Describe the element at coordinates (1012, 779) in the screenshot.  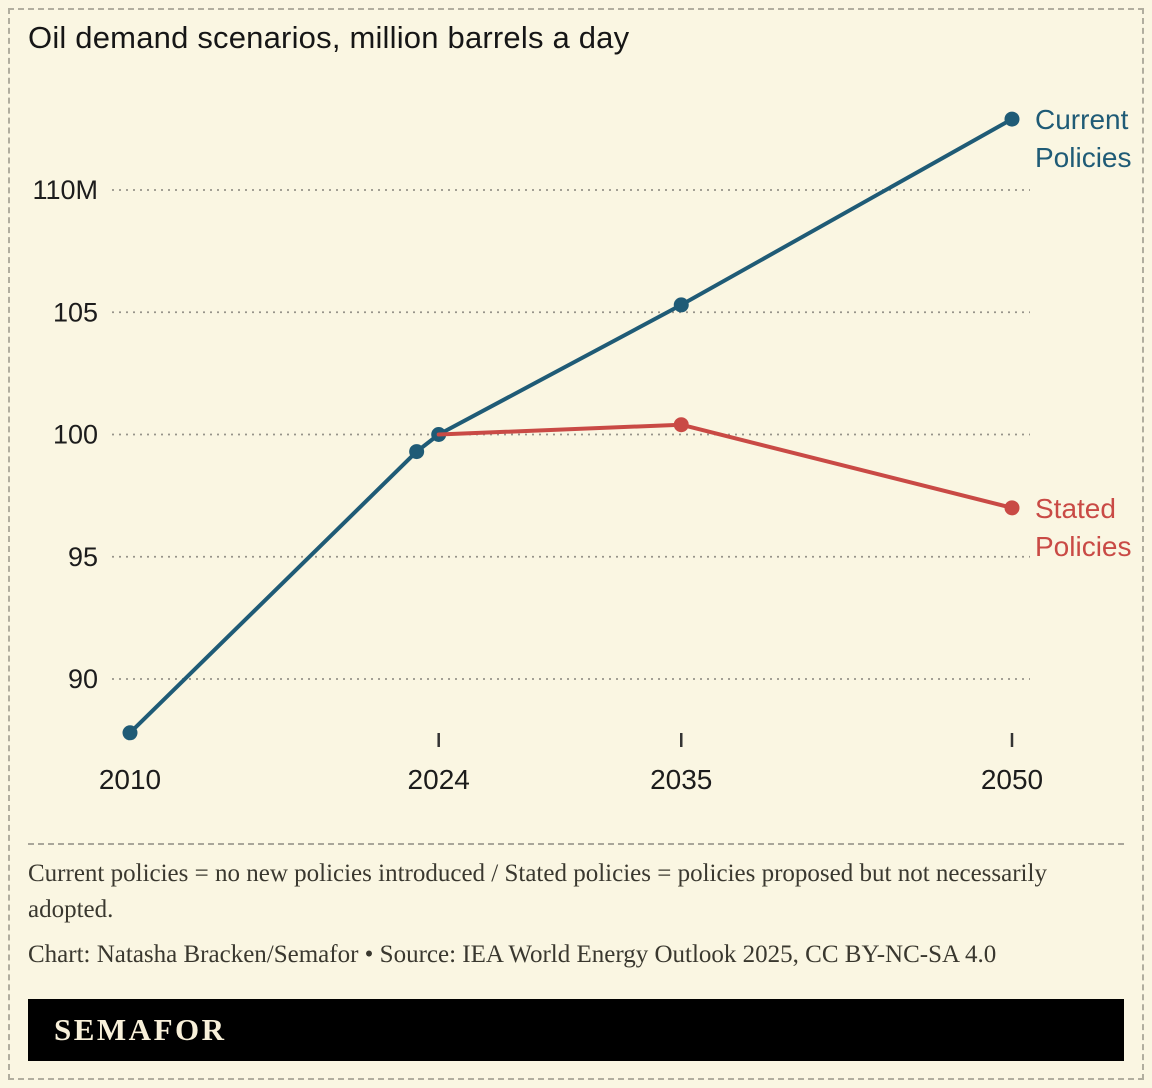
I see `x-axis-label: 2050` at that location.